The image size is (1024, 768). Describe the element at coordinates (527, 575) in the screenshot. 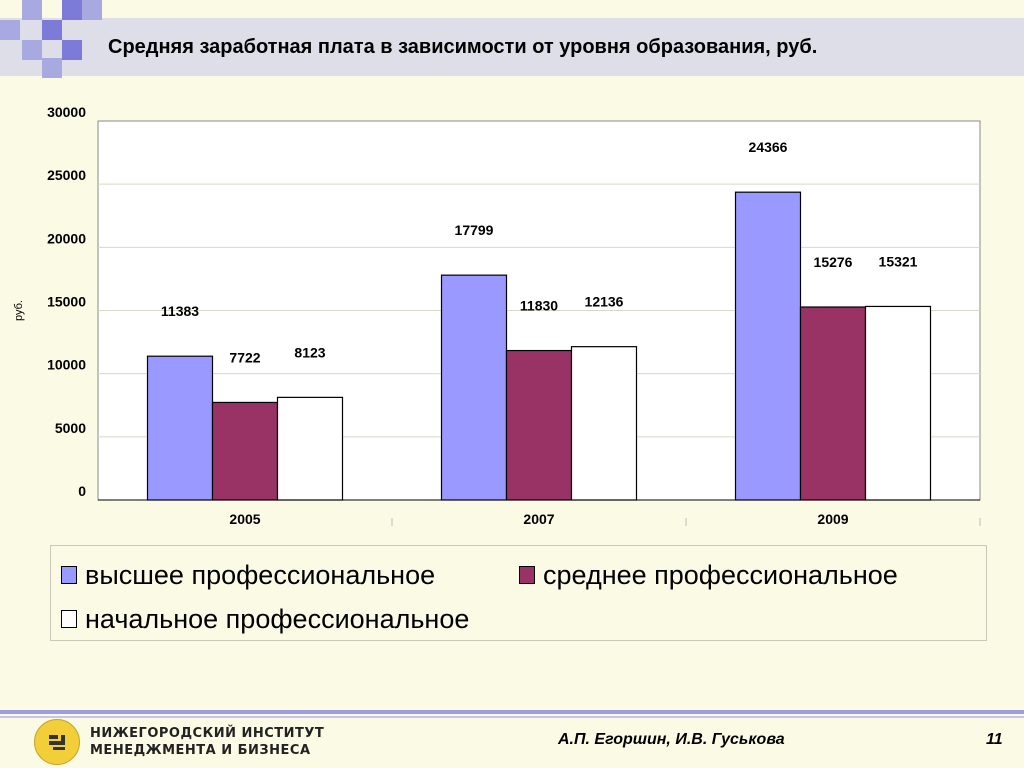

I see `legend-swatch-secondary` at that location.